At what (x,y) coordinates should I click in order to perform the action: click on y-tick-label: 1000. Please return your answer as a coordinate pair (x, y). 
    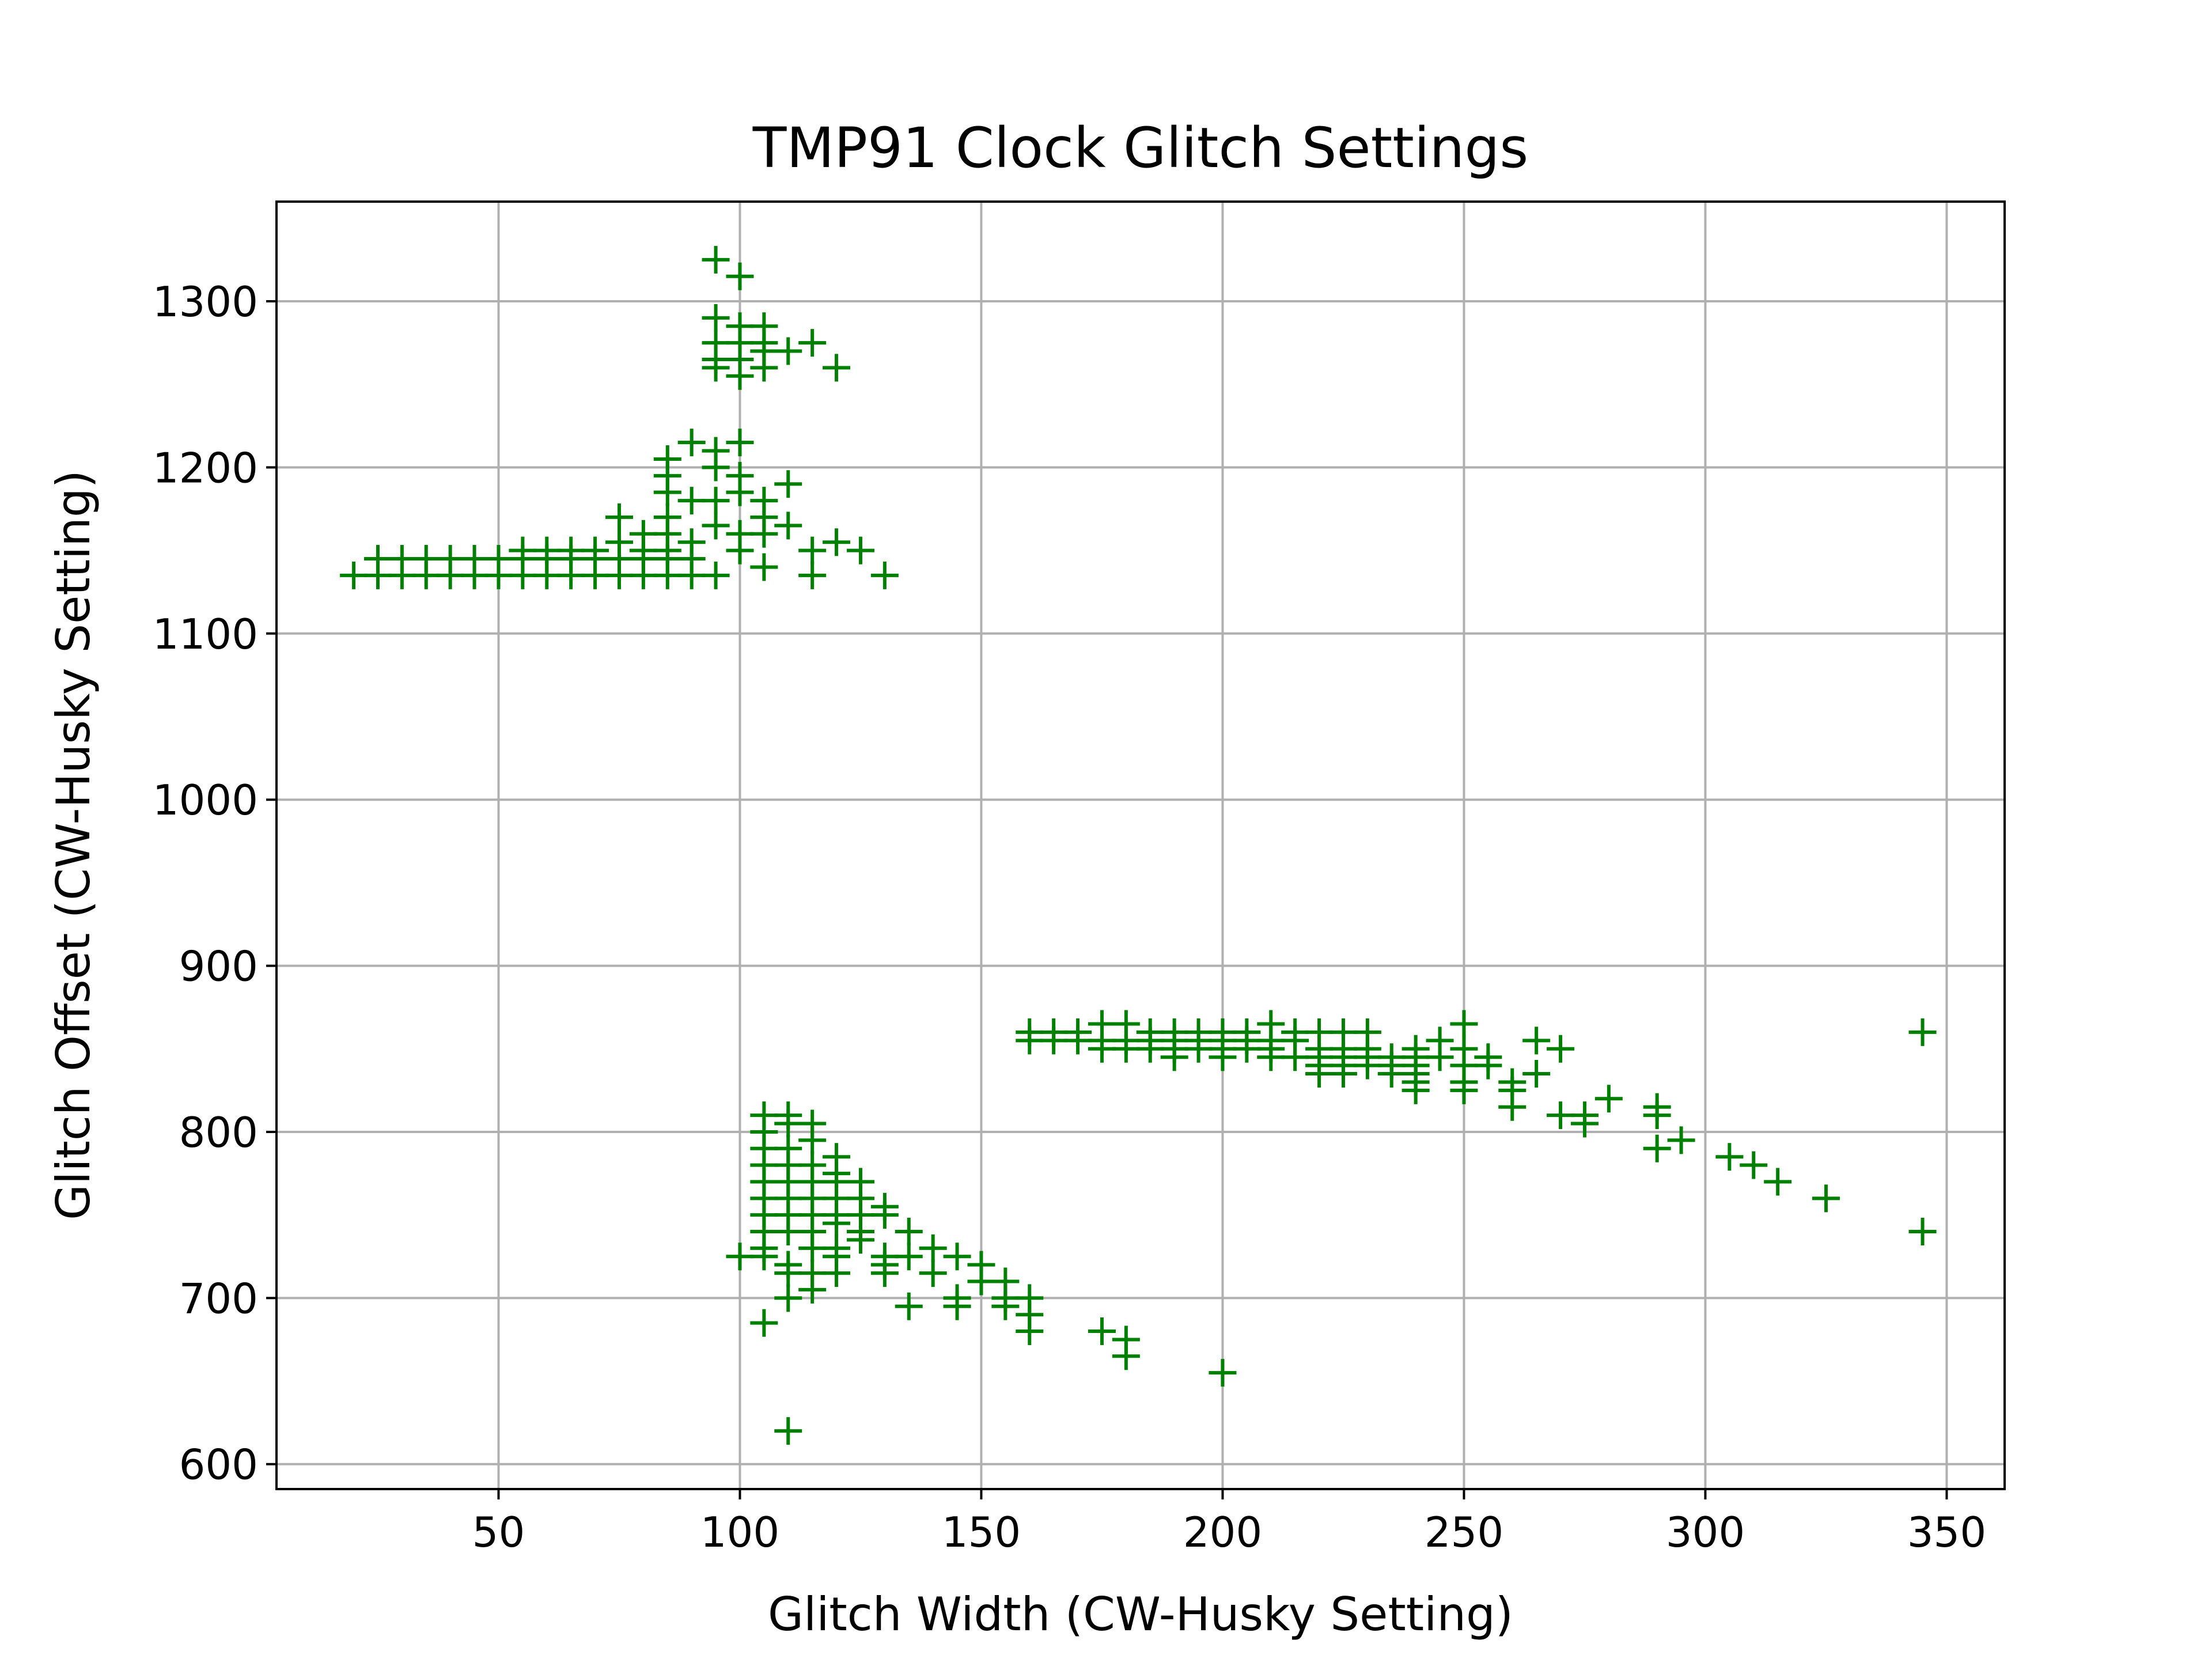
    Looking at the image, I should click on (205, 800).